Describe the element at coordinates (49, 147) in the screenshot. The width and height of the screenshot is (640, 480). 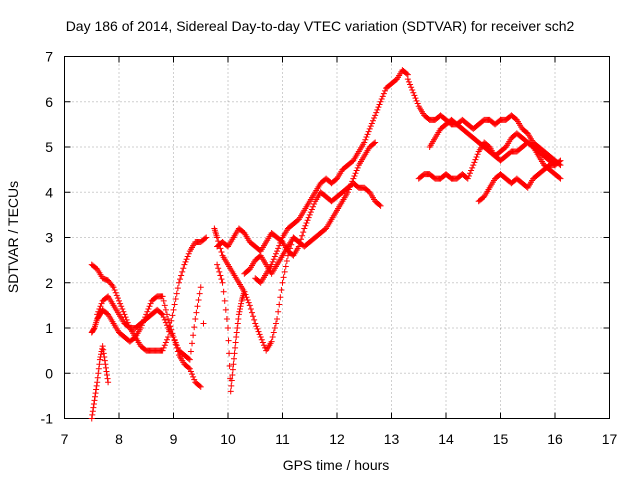
I see `y-tick-label: 5` at that location.